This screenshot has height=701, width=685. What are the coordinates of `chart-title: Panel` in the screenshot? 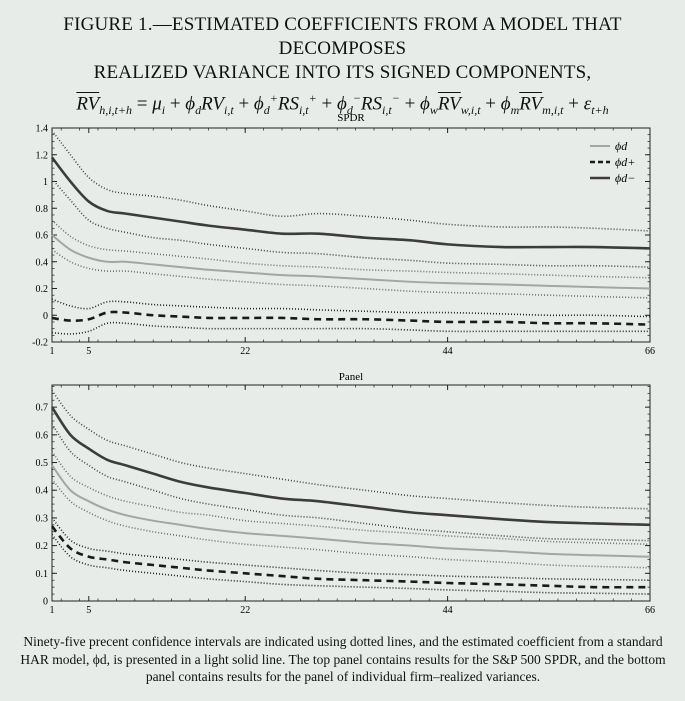 It's located at (351, 377).